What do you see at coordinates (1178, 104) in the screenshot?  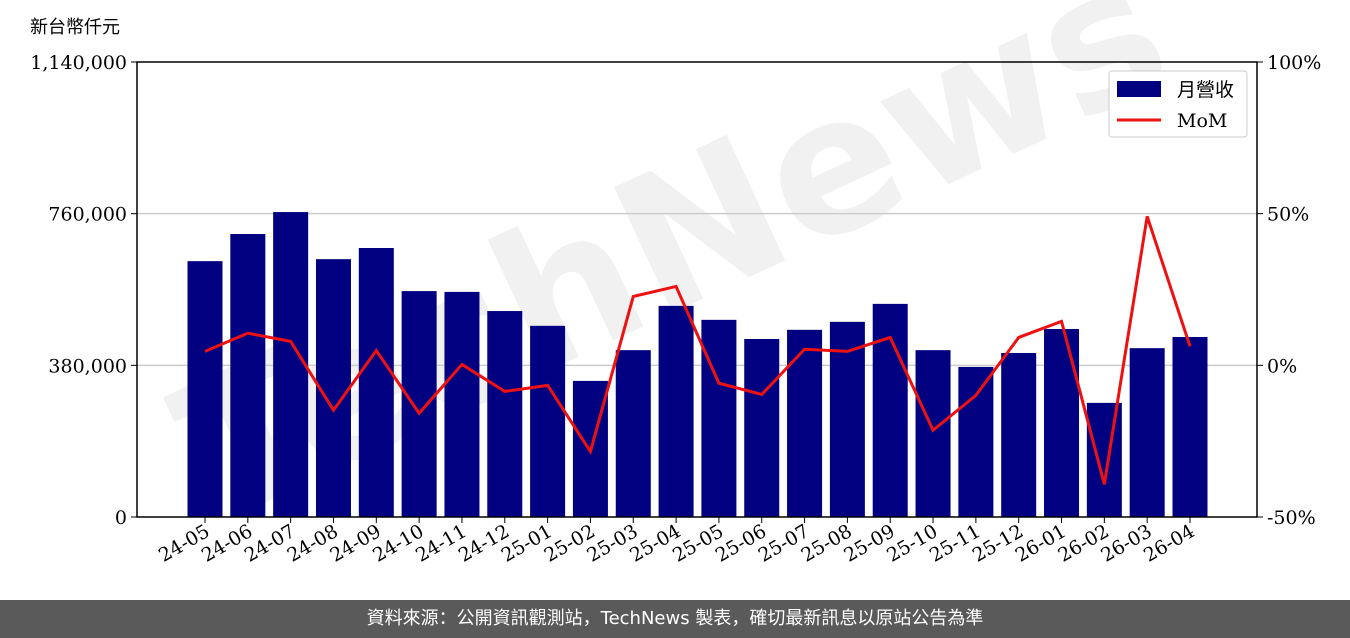 I see `legend: 月營收 MoM` at bounding box center [1178, 104].